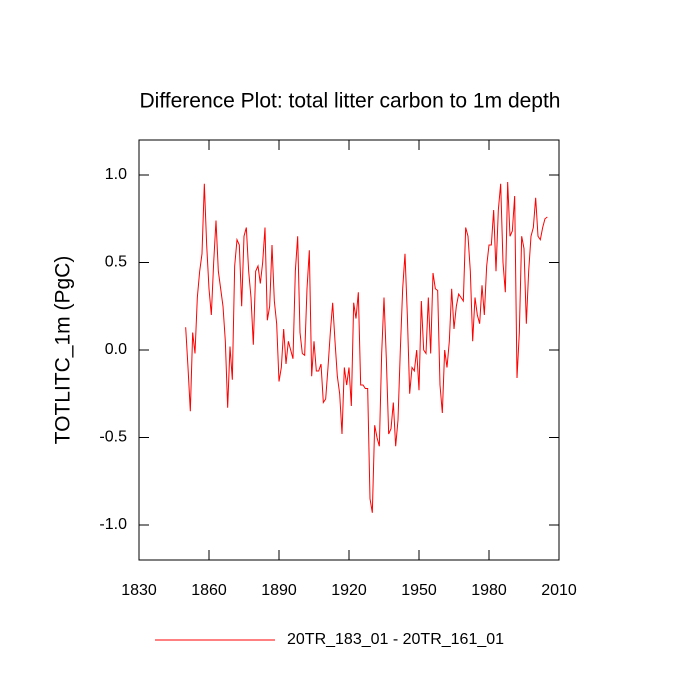 The width and height of the screenshot is (700, 700). What do you see at coordinates (113, 437) in the screenshot?
I see `y-tick-label: -0.5` at bounding box center [113, 437].